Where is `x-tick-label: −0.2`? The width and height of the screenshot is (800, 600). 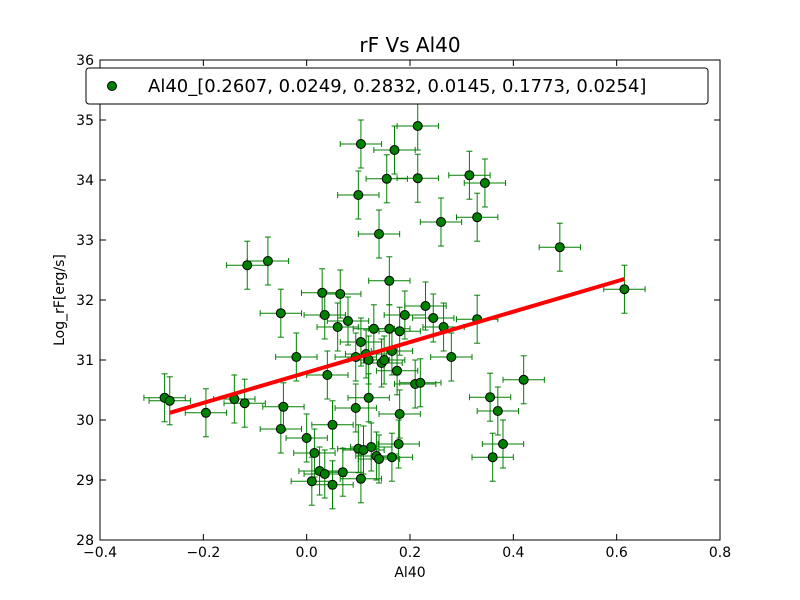 x-tick-label: −0.2 is located at coordinates (203, 553).